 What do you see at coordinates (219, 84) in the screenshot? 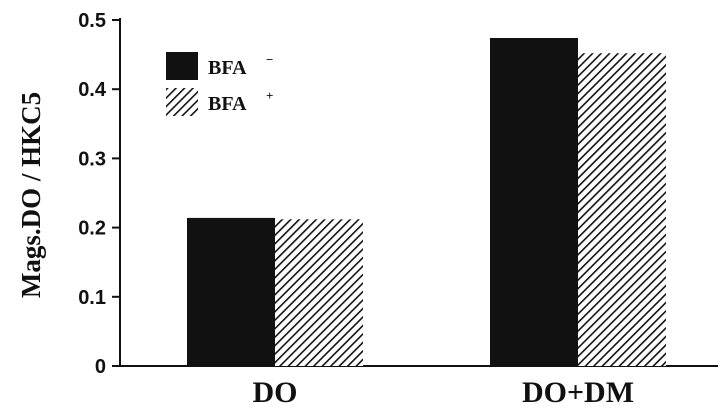
I see `legend: BFA − BFA +` at bounding box center [219, 84].